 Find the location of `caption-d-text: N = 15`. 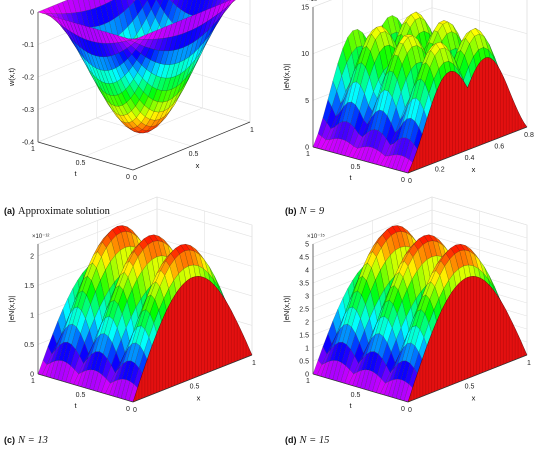

caption-d-text: N = 15 is located at coordinates (314, 440).